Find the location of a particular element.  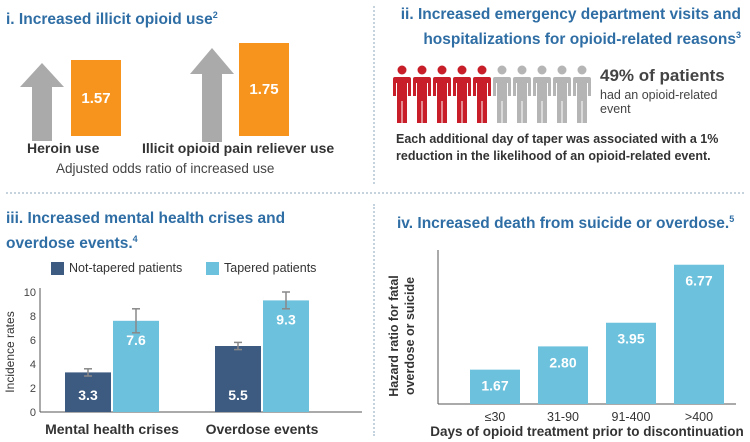

y-tick-label: 8 is located at coordinates (33, 317).